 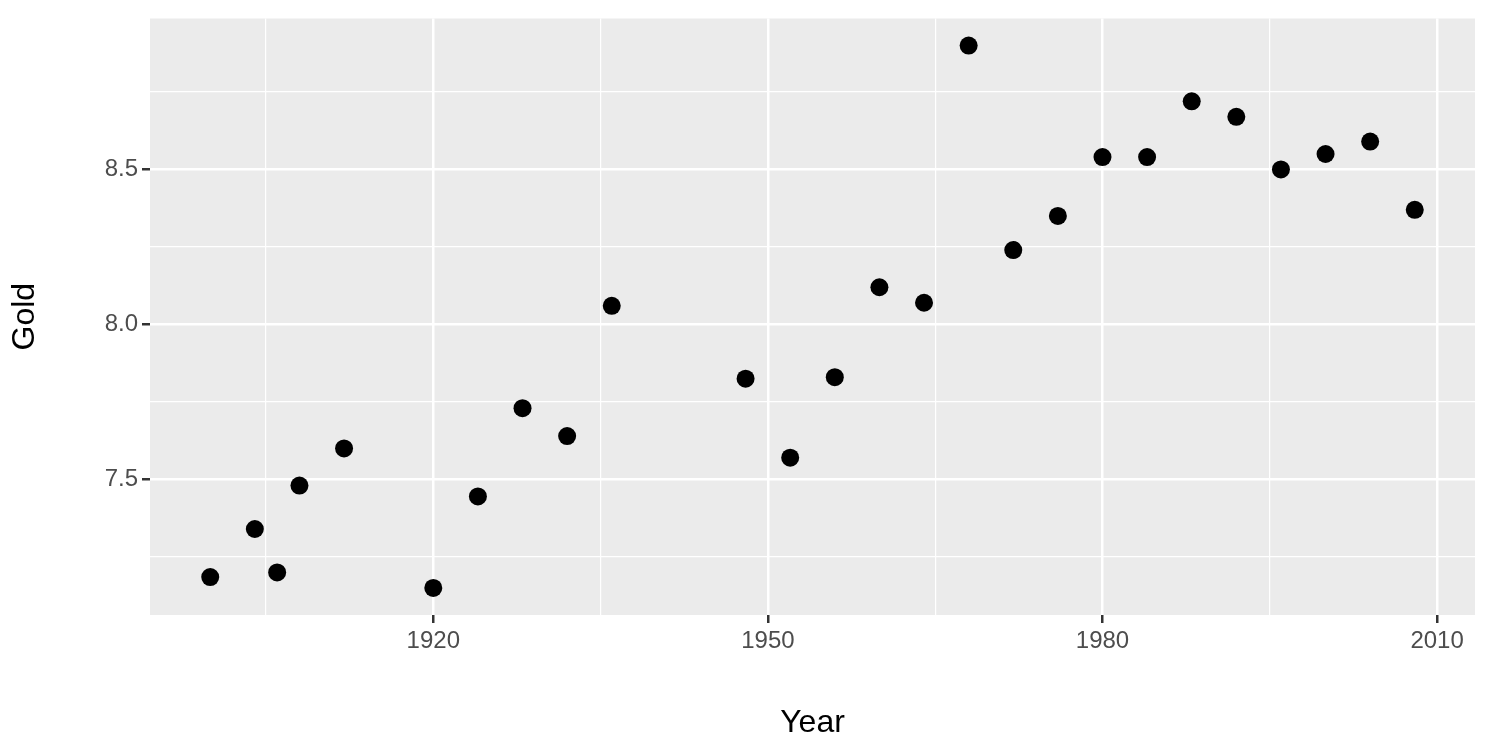 What do you see at coordinates (1437, 640) in the screenshot?
I see `x-tick-label: 2010` at bounding box center [1437, 640].